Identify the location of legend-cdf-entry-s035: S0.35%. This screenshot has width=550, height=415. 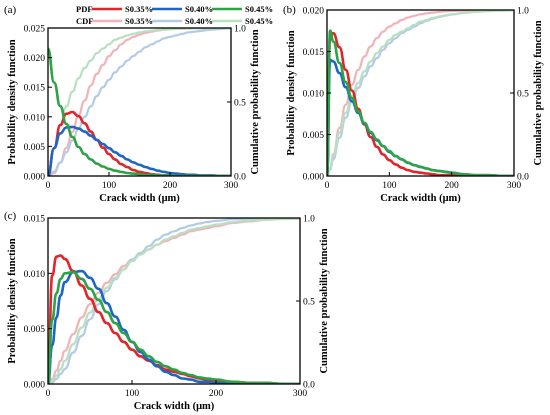
(139, 21).